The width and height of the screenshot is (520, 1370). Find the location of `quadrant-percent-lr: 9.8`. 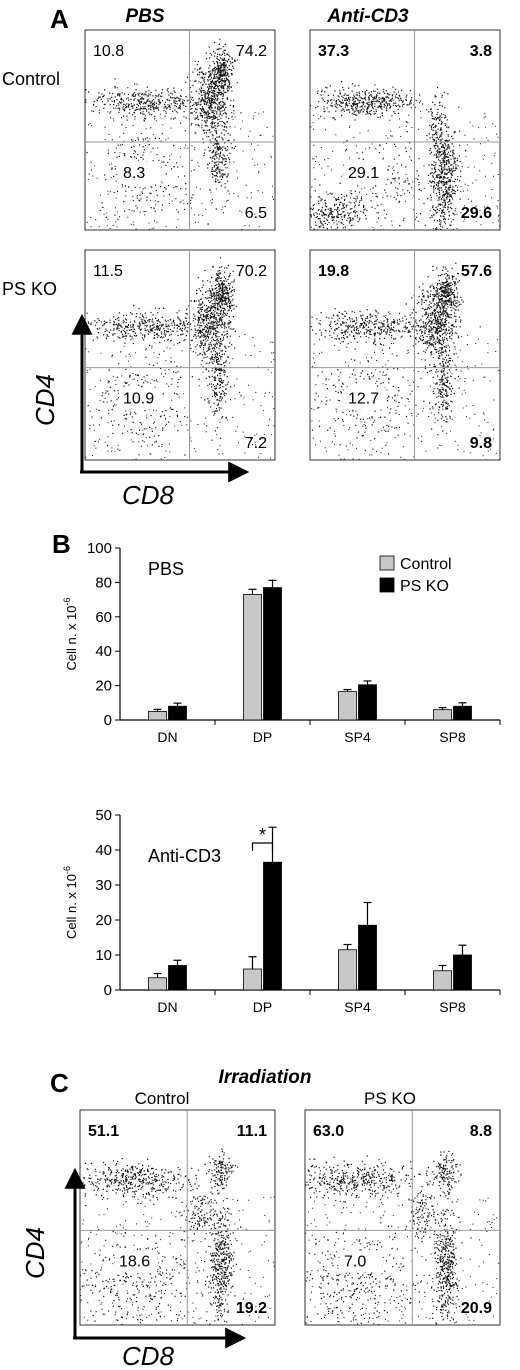

quadrant-percent-lr: 9.8 is located at coordinates (481, 443).